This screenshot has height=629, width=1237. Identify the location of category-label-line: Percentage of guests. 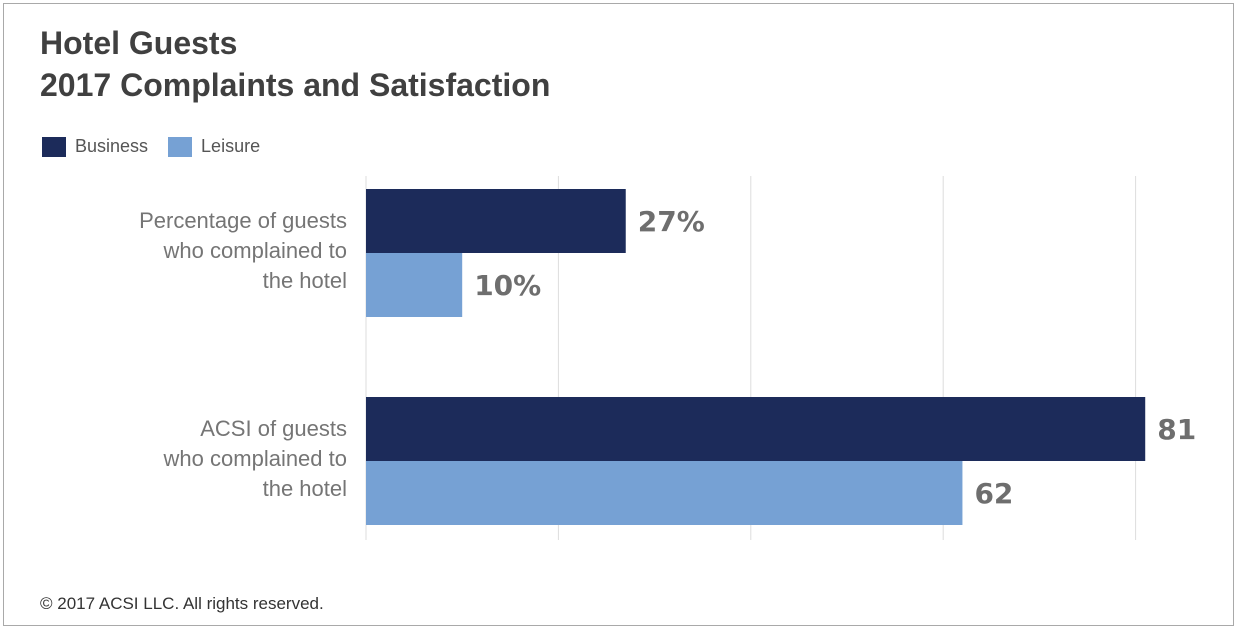
(243, 220).